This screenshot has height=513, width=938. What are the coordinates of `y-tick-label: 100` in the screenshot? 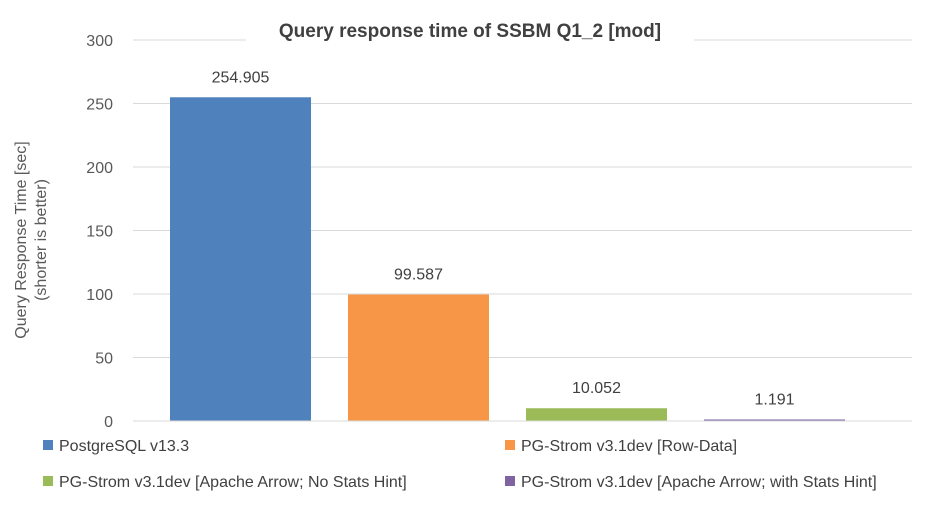 It's located at (99, 295).